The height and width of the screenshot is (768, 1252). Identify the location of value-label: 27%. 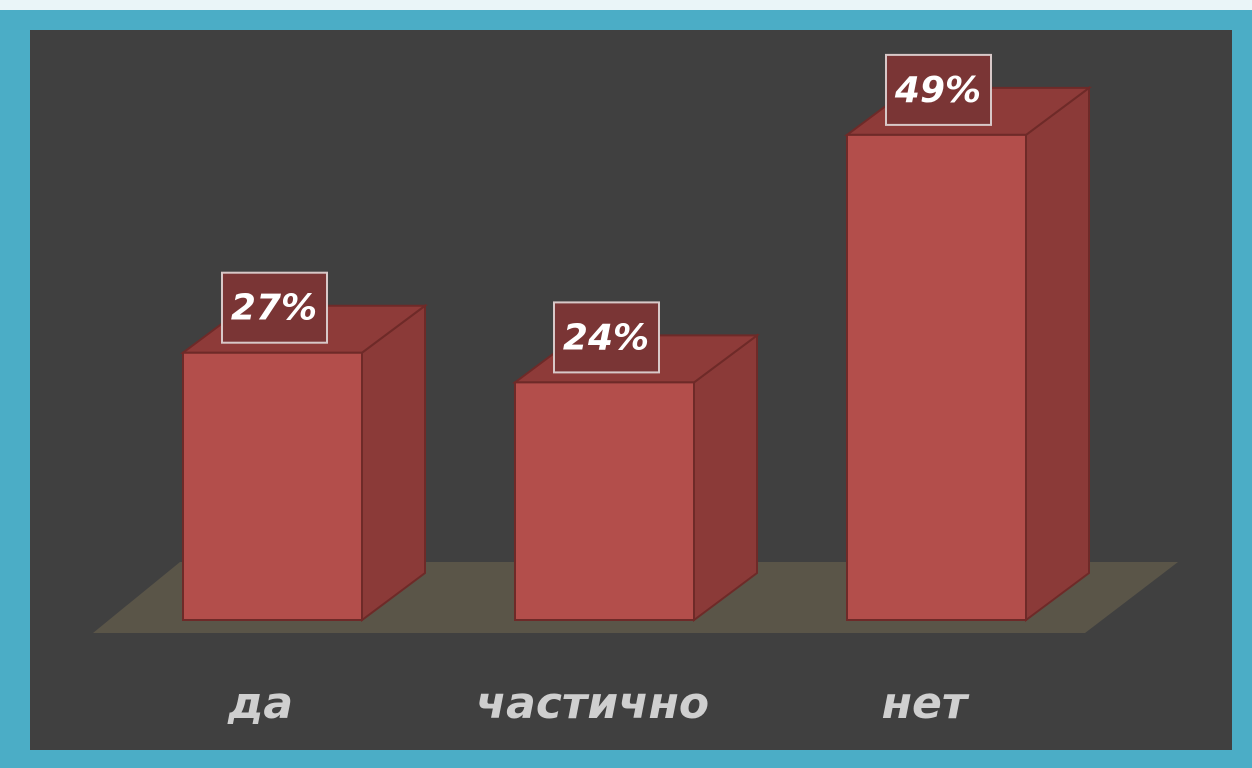
(274, 308).